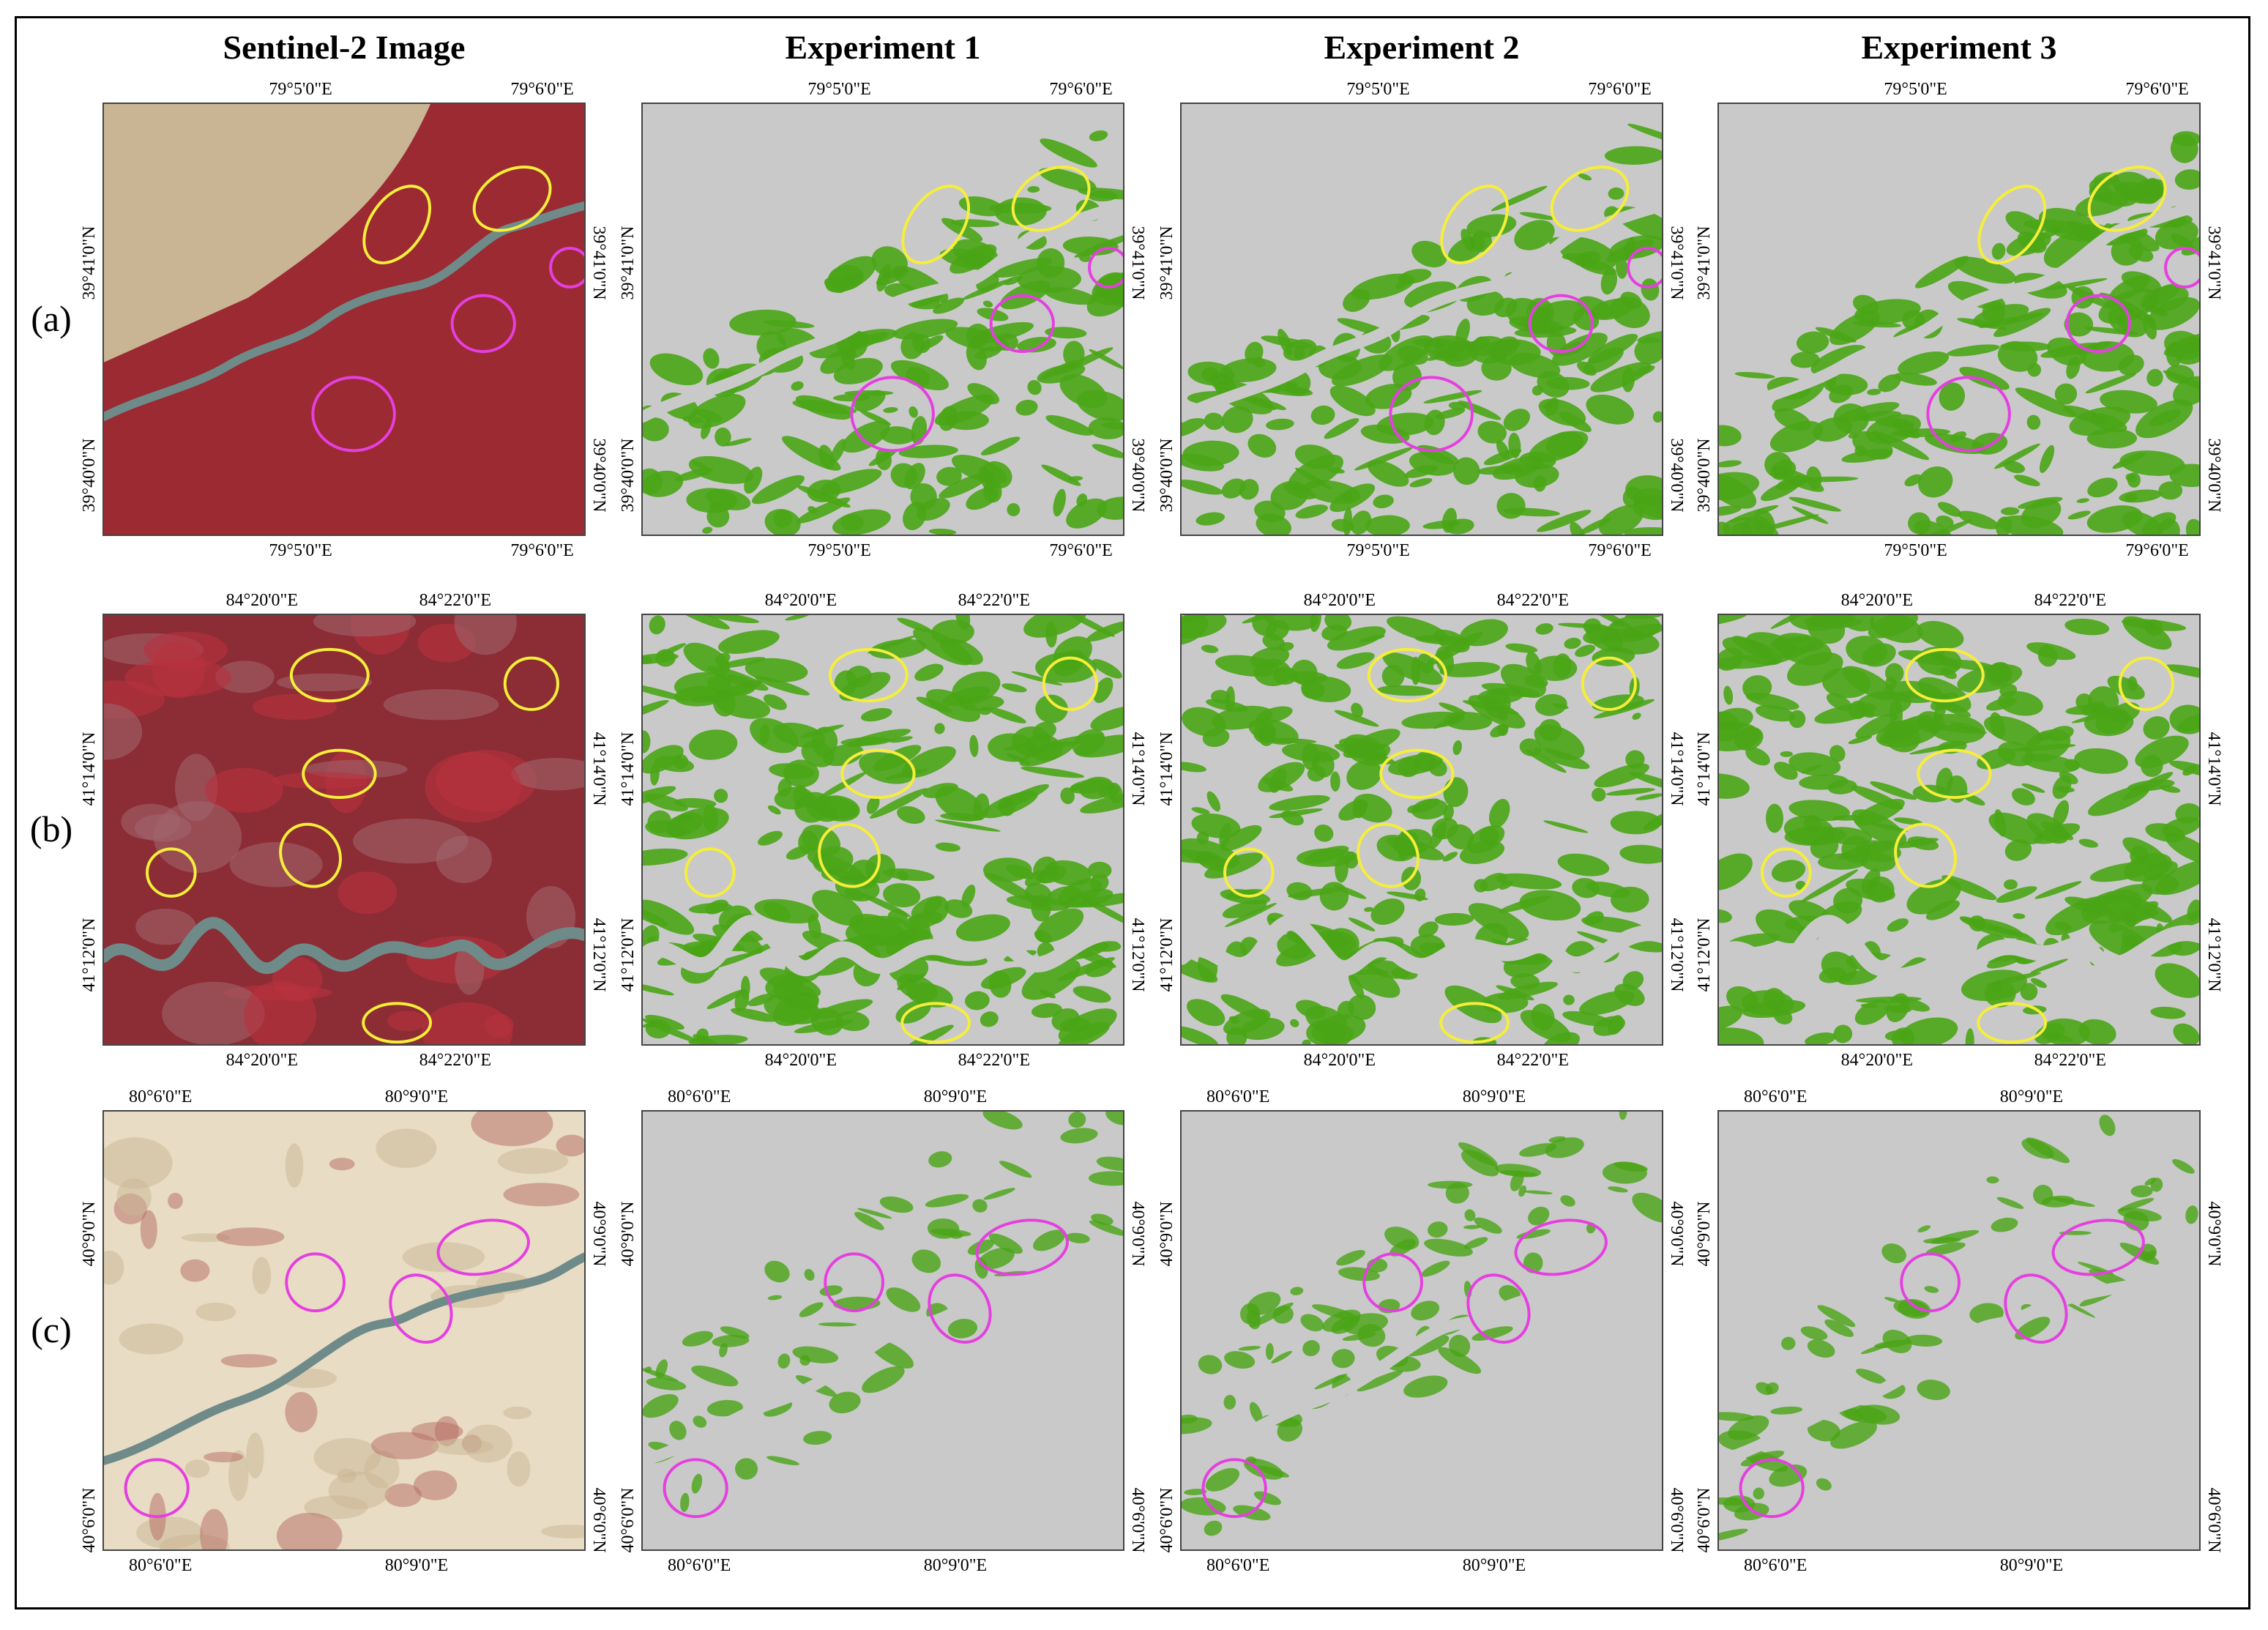  What do you see at coordinates (344, 47) in the screenshot?
I see `column-title: Sentinel-2 Image` at bounding box center [344, 47].